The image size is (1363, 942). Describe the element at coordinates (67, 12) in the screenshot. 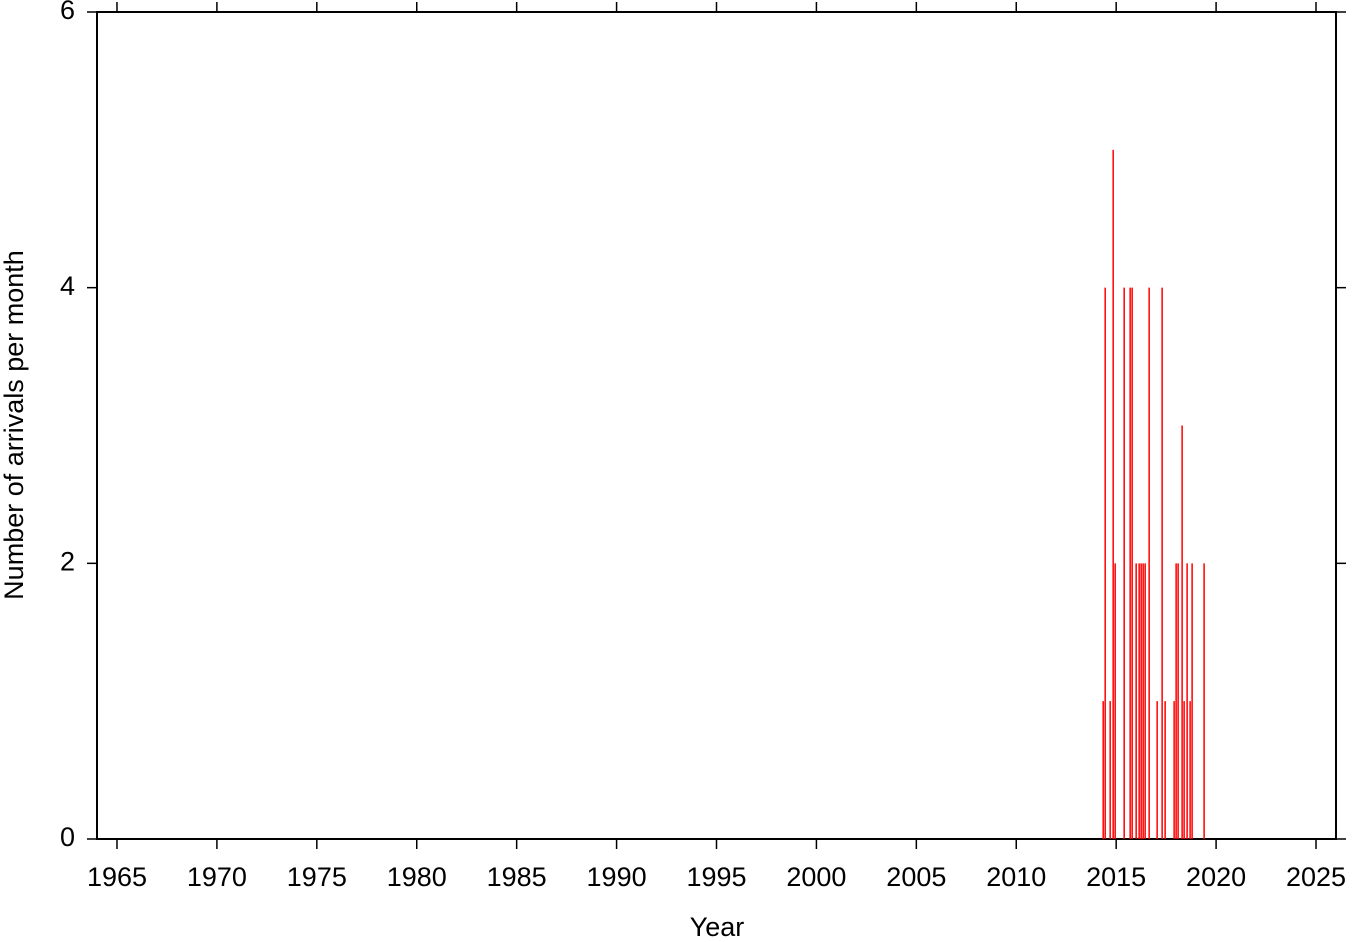

I see `y-tick-label: 6` at that location.